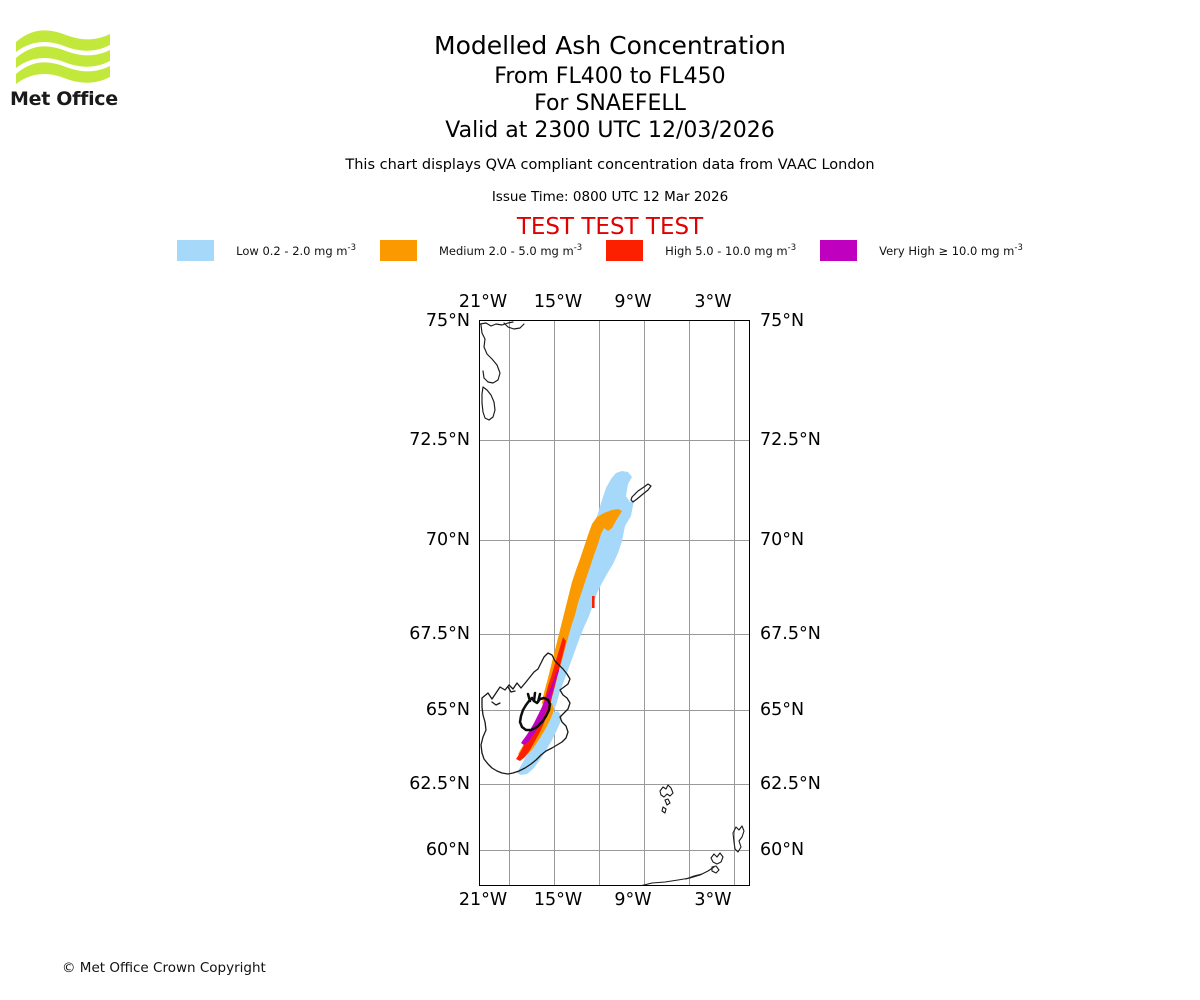  What do you see at coordinates (951, 250) in the screenshot?
I see `legend-label-very-high: Very High ≥ 10.0 mg m-3` at bounding box center [951, 250].